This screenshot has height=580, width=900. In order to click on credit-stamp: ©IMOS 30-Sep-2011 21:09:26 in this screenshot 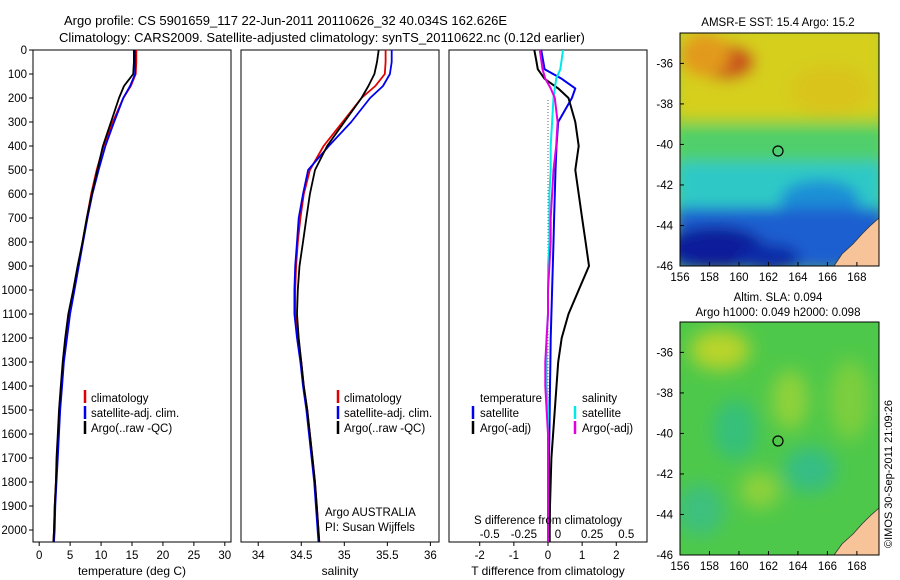, I will do `click(889, 474)`.